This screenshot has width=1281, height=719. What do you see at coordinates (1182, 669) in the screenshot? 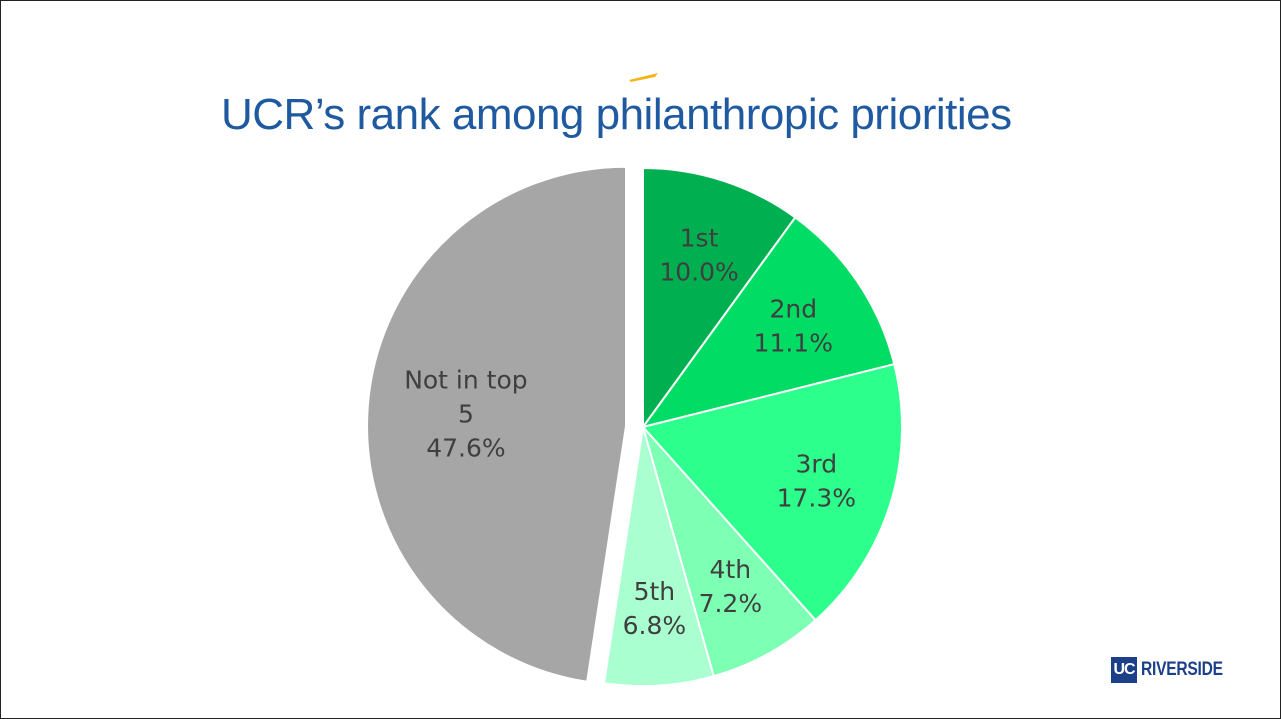
I see `logo-text: RIVERSIDE` at bounding box center [1182, 669].